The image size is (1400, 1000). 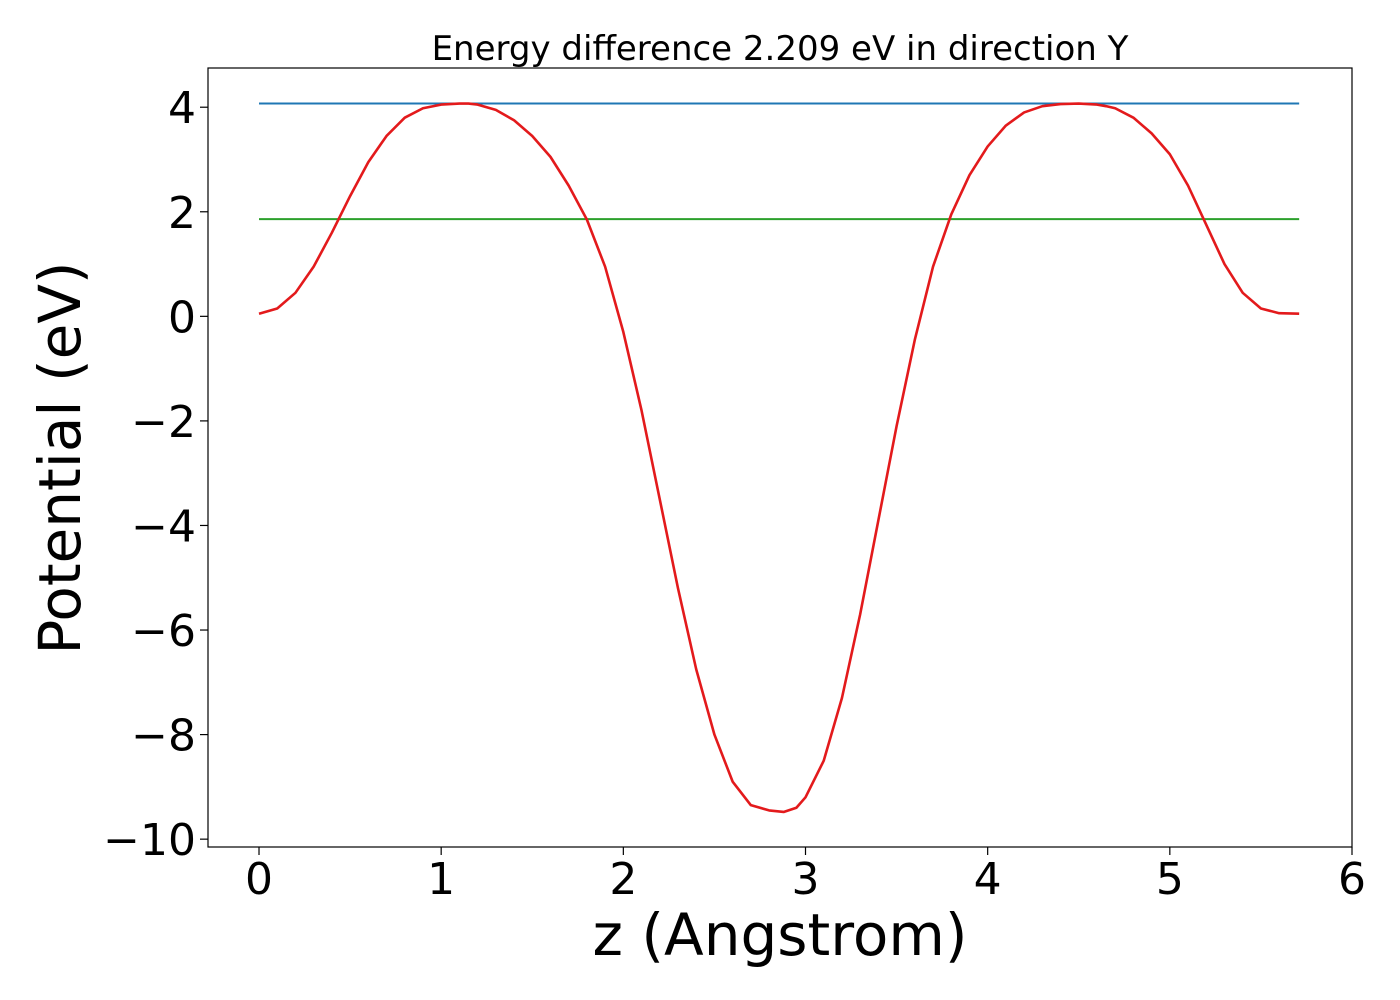 What do you see at coordinates (259, 879) in the screenshot?
I see `x-tick-label: 0` at bounding box center [259, 879].